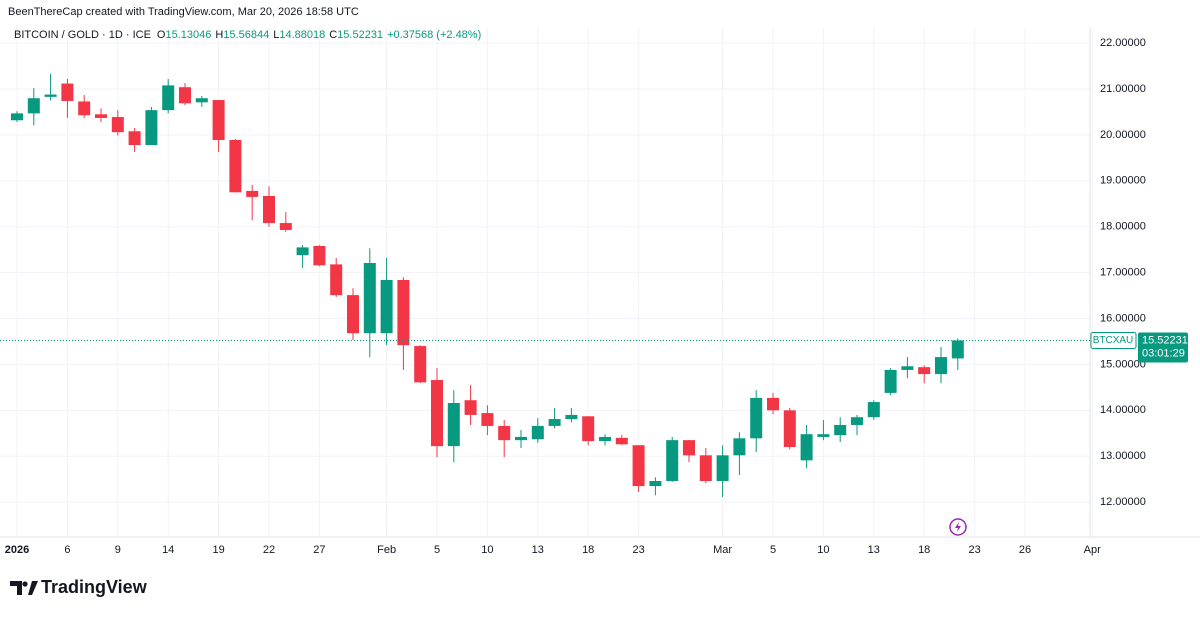 The height and width of the screenshot is (617, 1200). I want to click on legend-value: 15.56844, so click(246, 35).